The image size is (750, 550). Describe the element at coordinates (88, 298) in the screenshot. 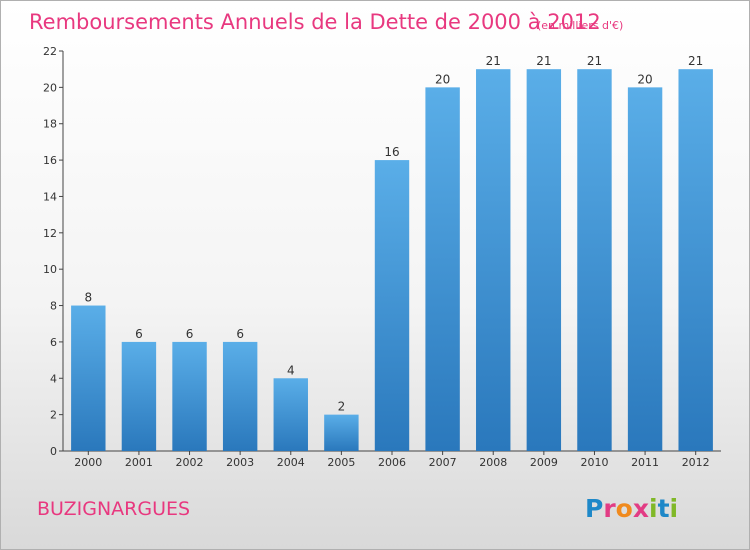

I see `data-label-2000: 8` at that location.